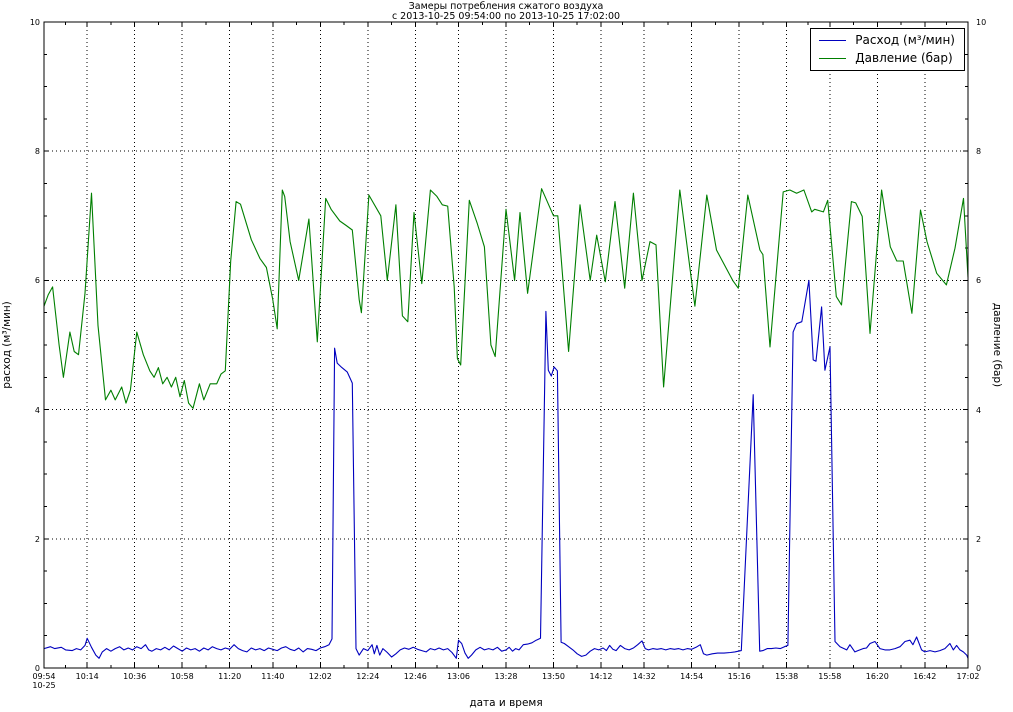 This screenshot has height=712, width=1013. I want to click on x-tick-label: 11:40, so click(273, 676).